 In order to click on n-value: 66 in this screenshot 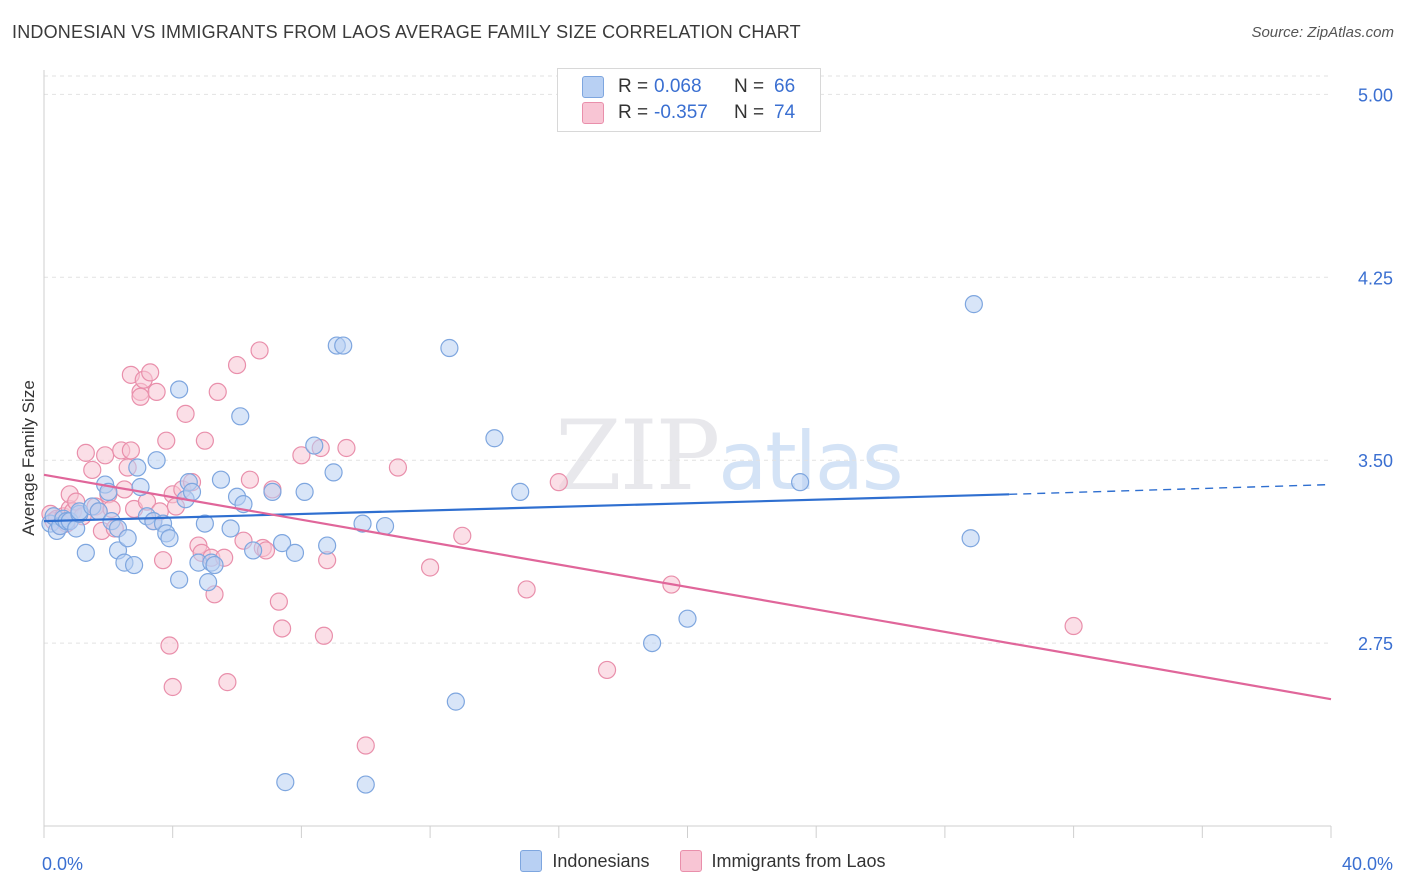, I will do `click(785, 86)`.